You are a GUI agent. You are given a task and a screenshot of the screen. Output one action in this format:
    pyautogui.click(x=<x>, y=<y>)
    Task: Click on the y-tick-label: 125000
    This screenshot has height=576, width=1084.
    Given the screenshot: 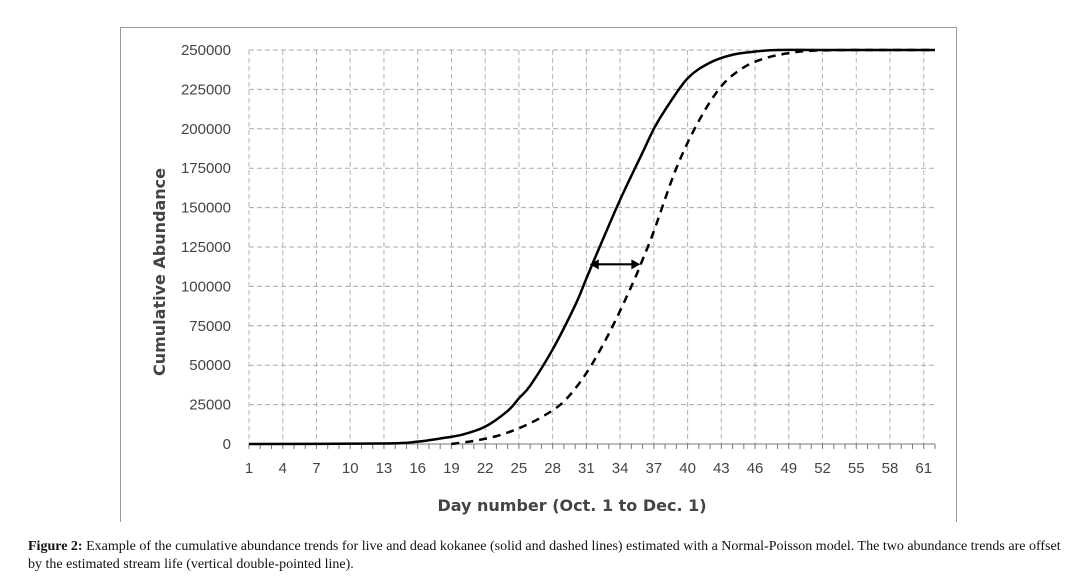 What is the action you would take?
    pyautogui.click(x=206, y=247)
    